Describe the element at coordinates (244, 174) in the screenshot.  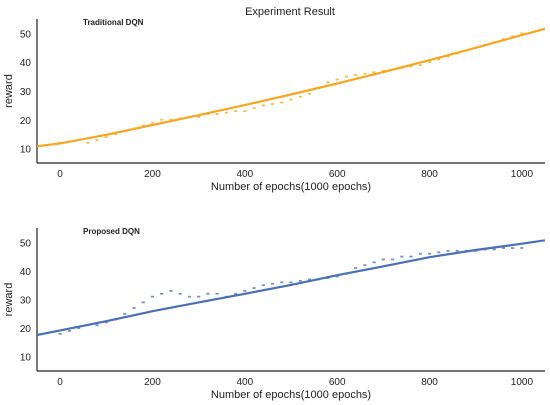
I see `traditional-x-tick-label: 400` at that location.